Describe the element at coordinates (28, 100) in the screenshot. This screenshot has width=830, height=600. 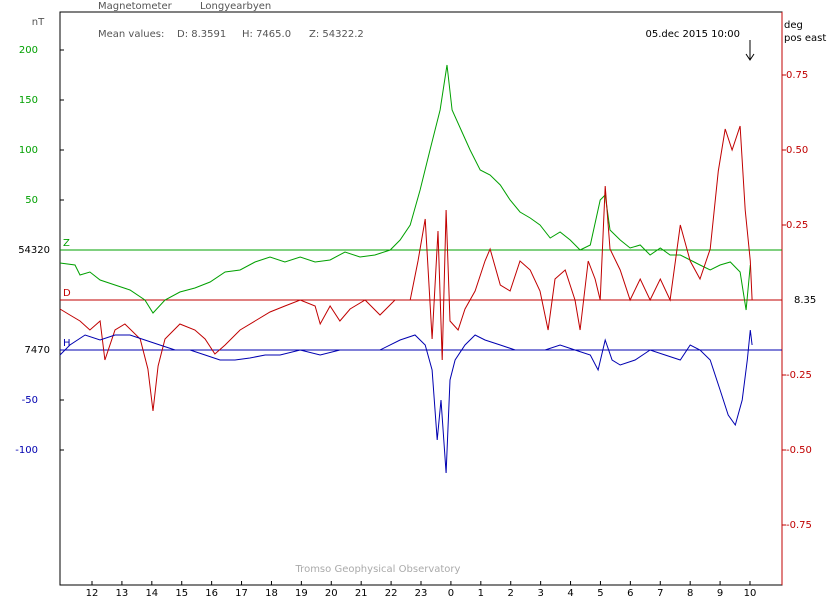
I see `y-tick-label: 150` at that location.